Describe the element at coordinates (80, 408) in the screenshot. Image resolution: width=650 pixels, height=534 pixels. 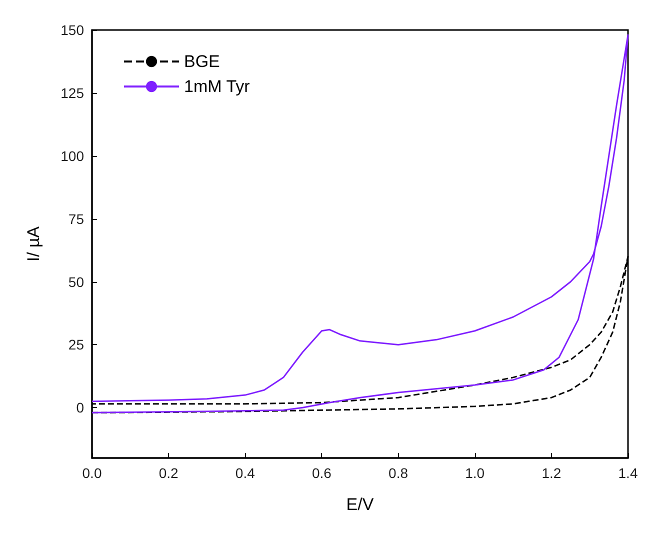
I see `y-tick-label: 0` at that location.